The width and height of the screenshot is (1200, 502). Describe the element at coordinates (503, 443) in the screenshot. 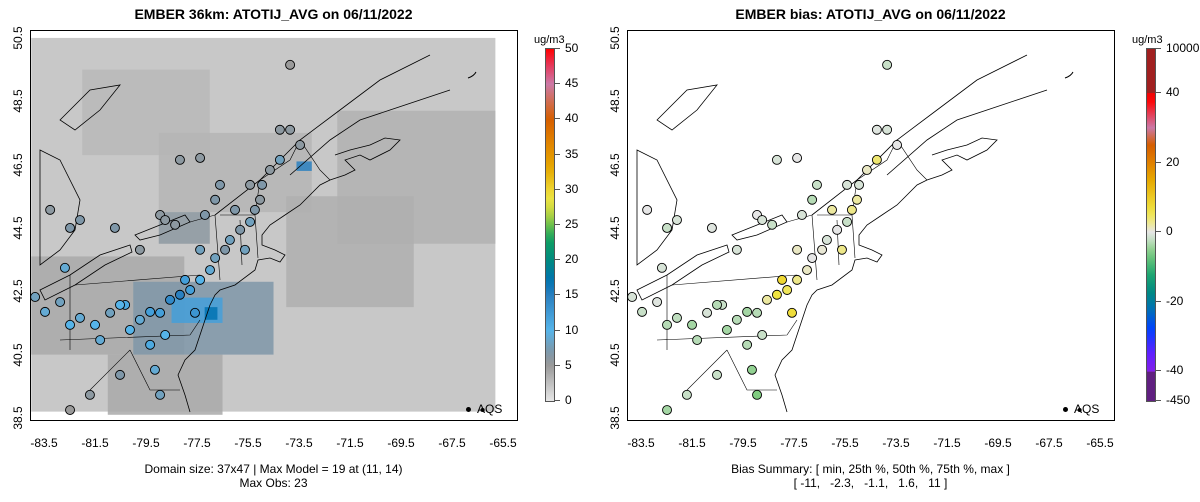

I see `x-tick-label: -65.5` at that location.